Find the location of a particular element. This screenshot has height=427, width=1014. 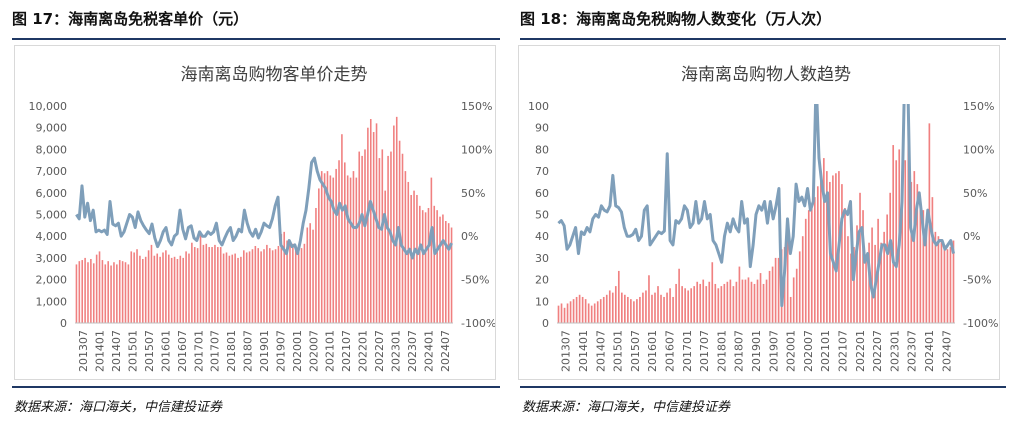

y-left-tick-label: 10 is located at coordinates (542, 301).